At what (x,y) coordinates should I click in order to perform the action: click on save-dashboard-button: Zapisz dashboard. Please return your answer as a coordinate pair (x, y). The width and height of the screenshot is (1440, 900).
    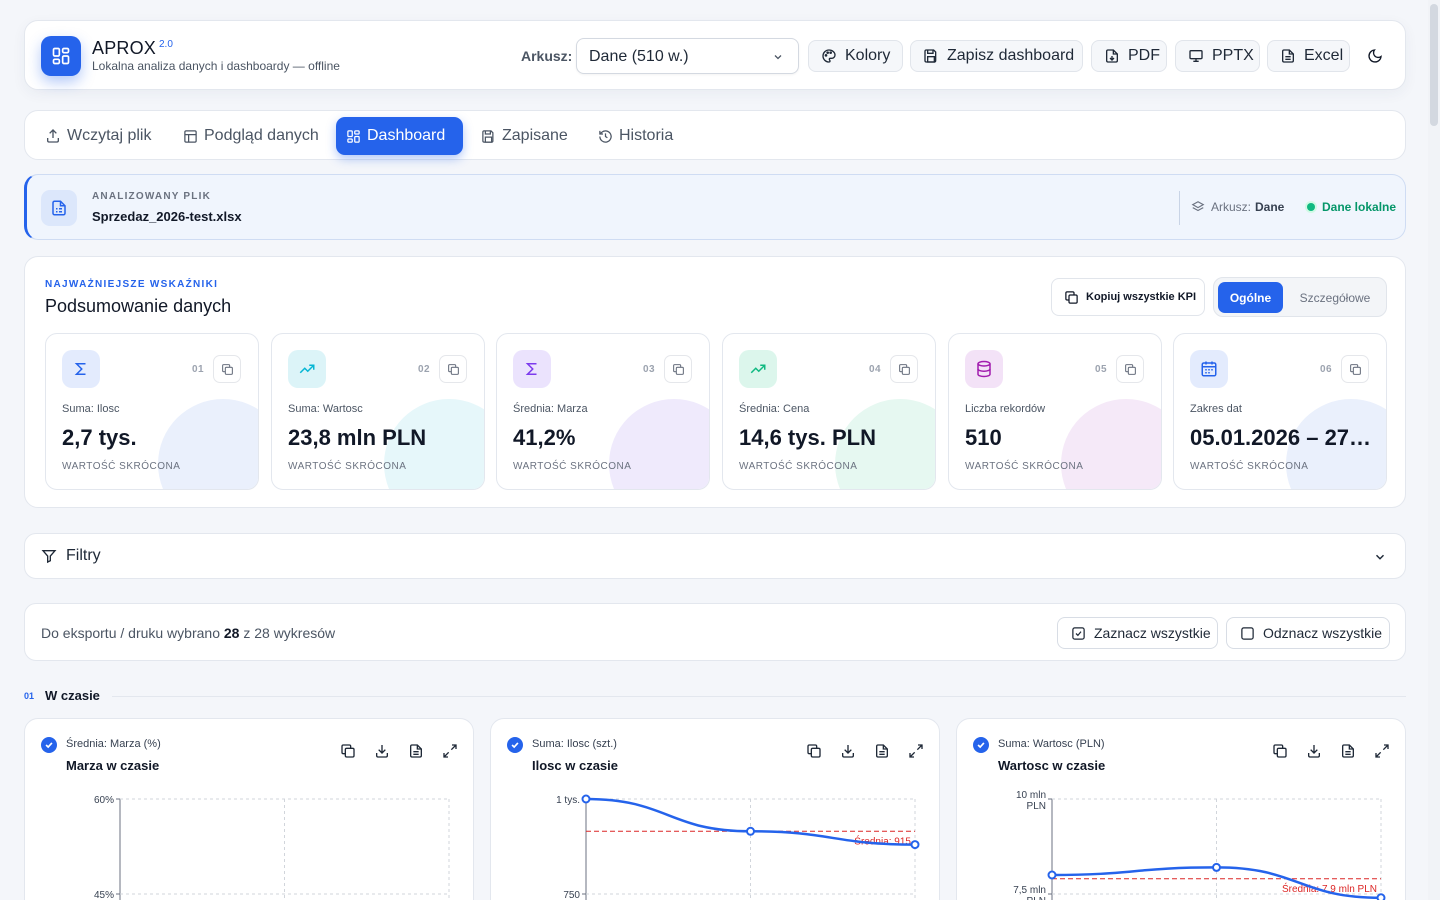
    Looking at the image, I should click on (996, 56).